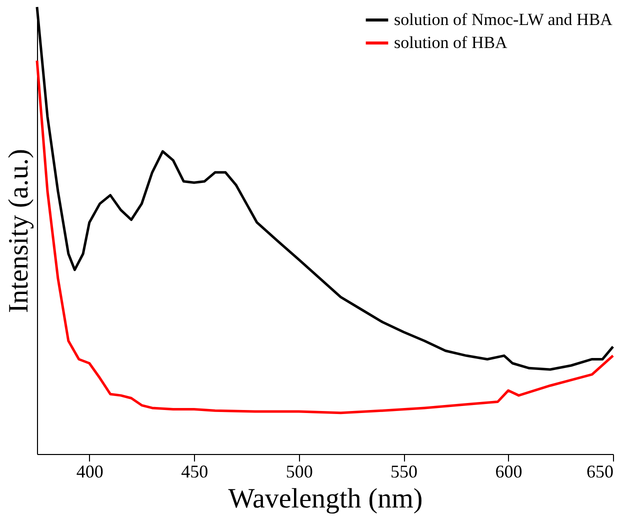 This screenshot has height=527, width=628. What do you see at coordinates (299, 472) in the screenshot?
I see `x-tick-label: 500` at bounding box center [299, 472].